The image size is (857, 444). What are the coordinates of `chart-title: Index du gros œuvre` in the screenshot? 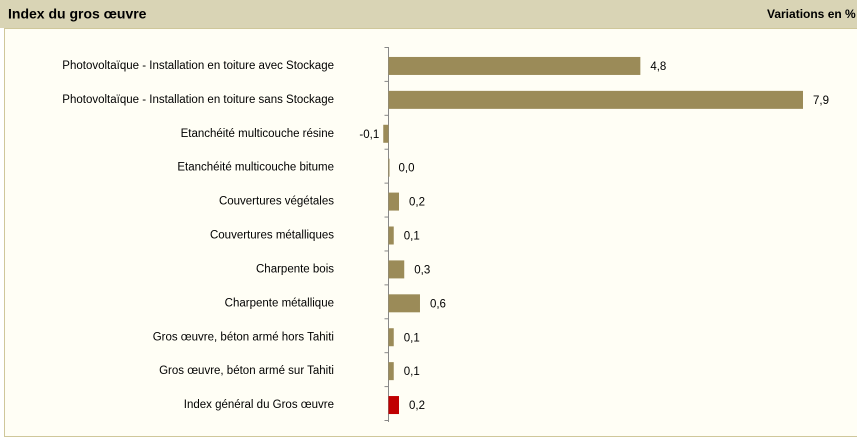 It's located at (77, 14).